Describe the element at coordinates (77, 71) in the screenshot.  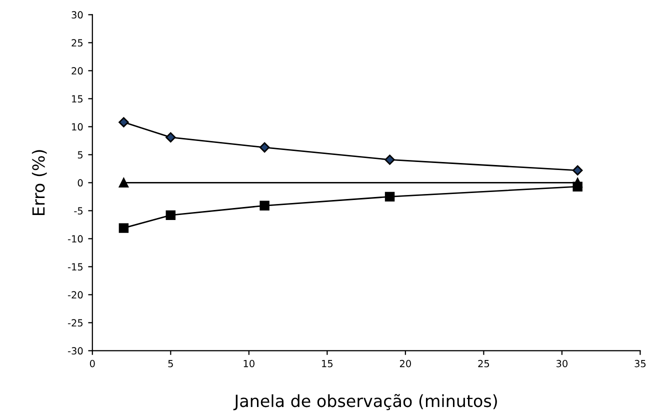
I see `y-tick-label: 20` at that location.